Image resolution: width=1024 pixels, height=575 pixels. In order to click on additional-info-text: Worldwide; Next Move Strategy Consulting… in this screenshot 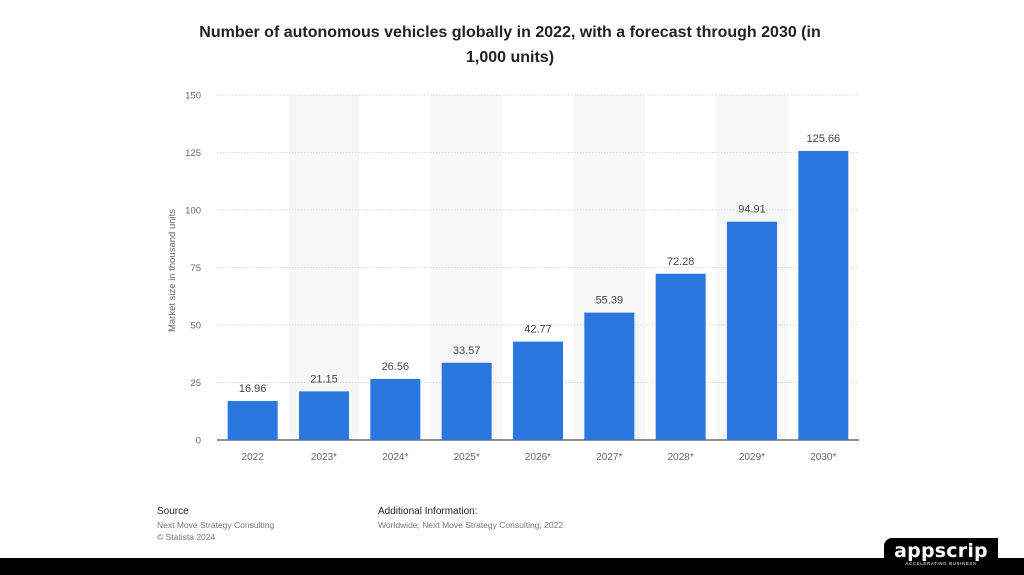, I will do `click(471, 525)`.